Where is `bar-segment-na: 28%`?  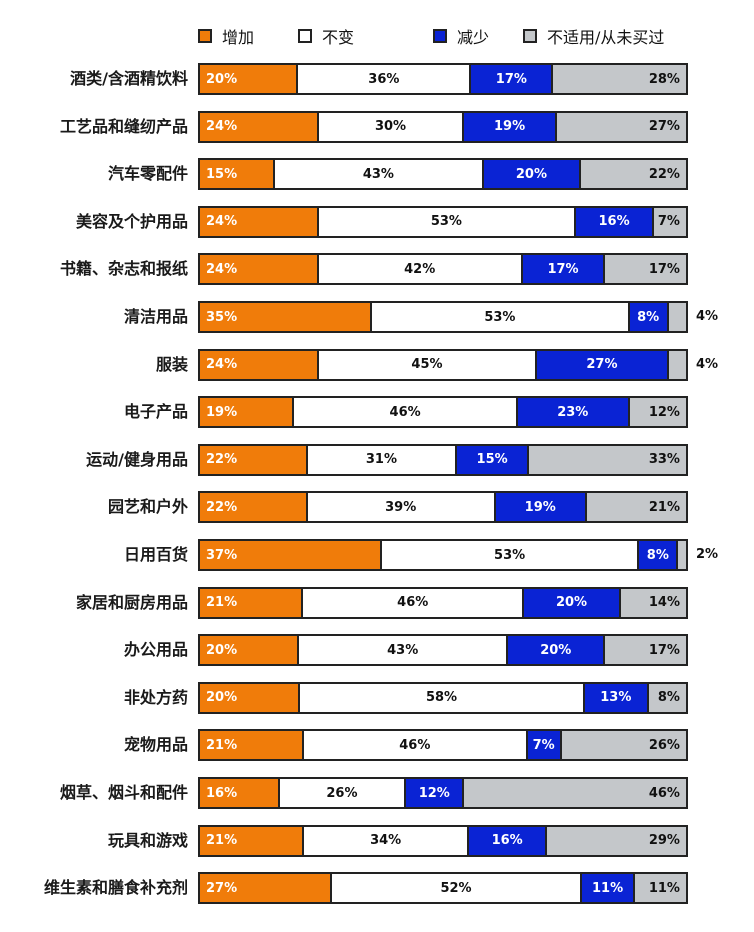 bar-segment-na: 28% is located at coordinates (618, 79).